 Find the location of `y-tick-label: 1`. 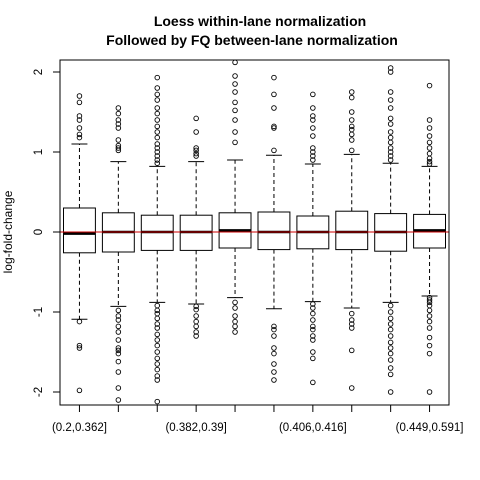

y-tick-label: 1 is located at coordinates (39, 152).